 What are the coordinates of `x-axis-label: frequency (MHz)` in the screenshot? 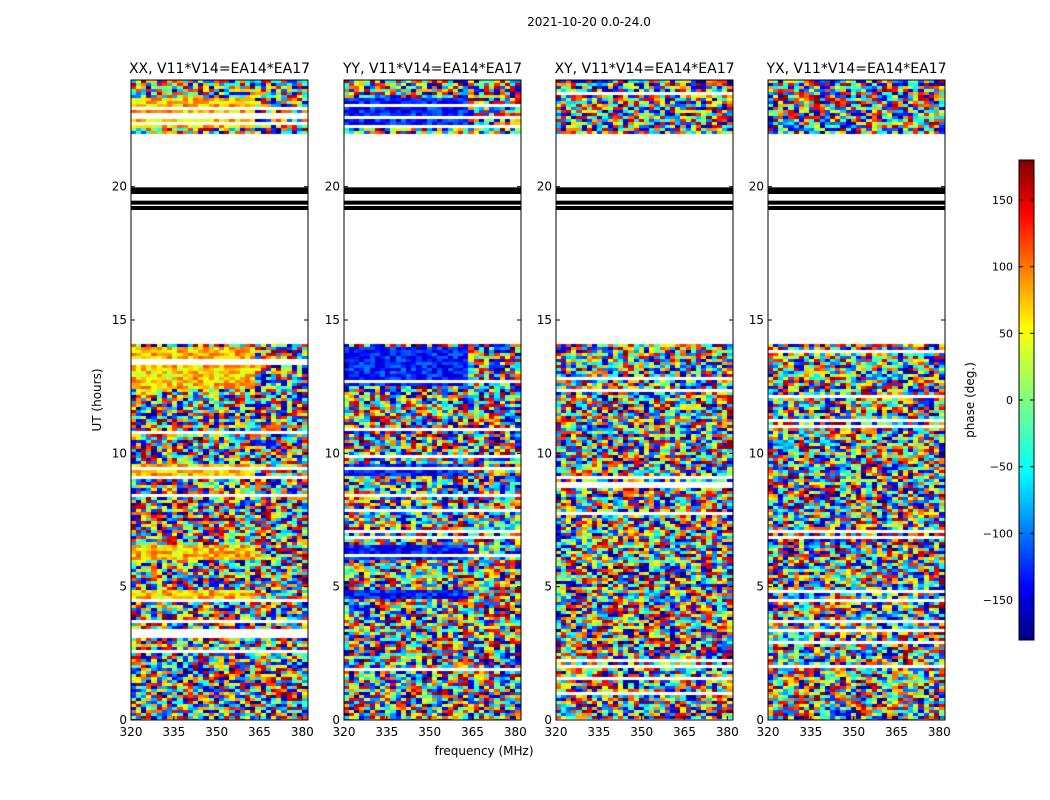 It's located at (483, 751).